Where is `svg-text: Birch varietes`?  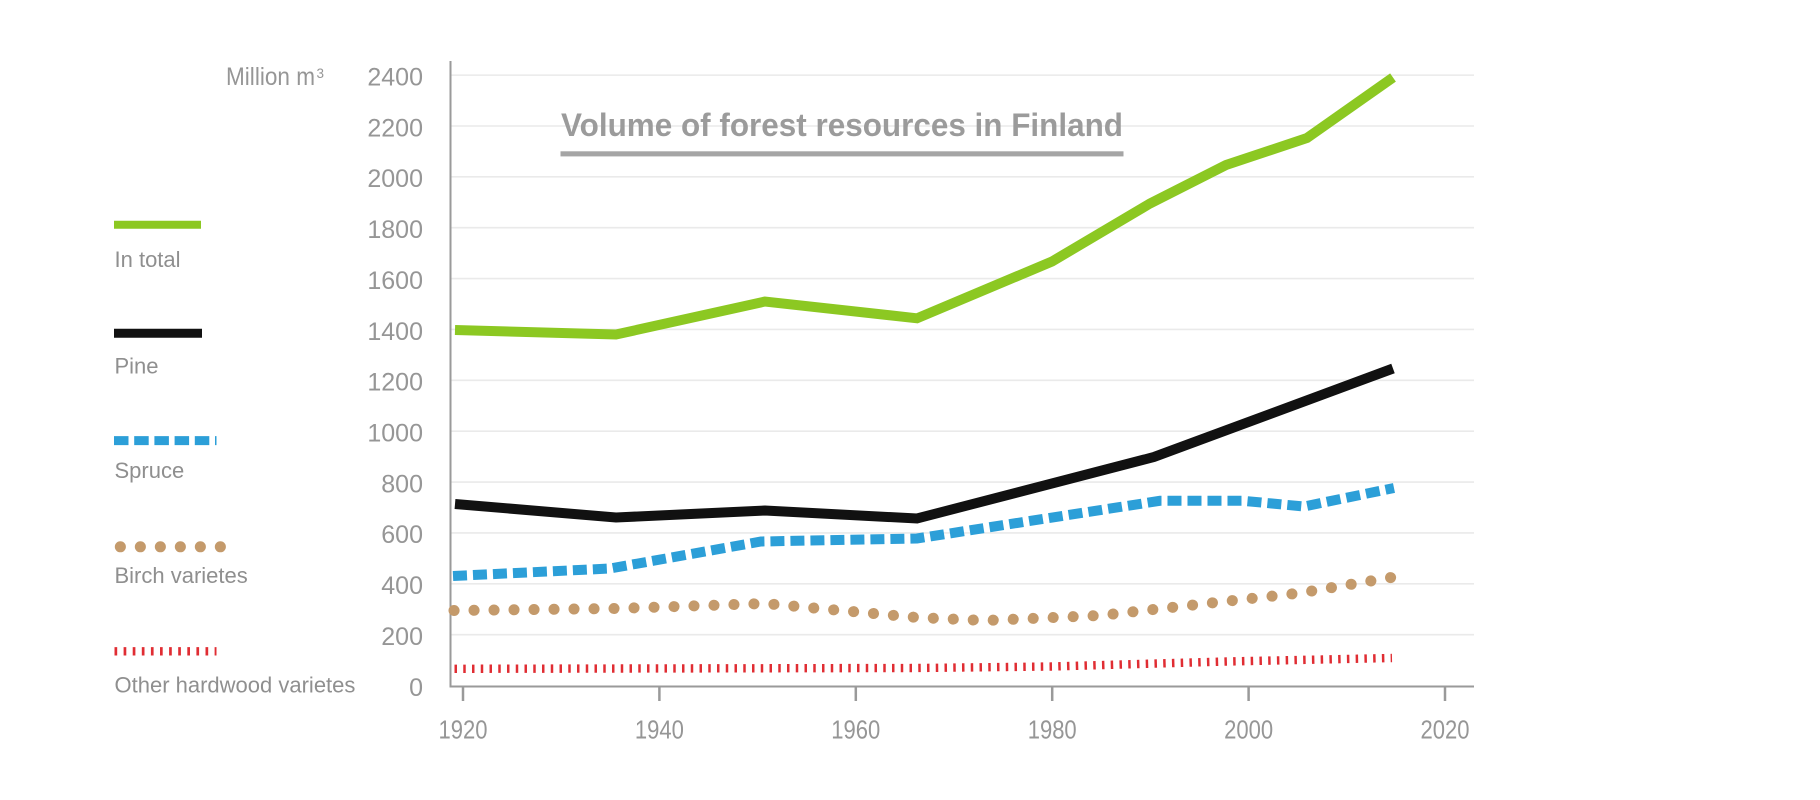 svg-text: Birch varietes is located at coordinates (181, 575).